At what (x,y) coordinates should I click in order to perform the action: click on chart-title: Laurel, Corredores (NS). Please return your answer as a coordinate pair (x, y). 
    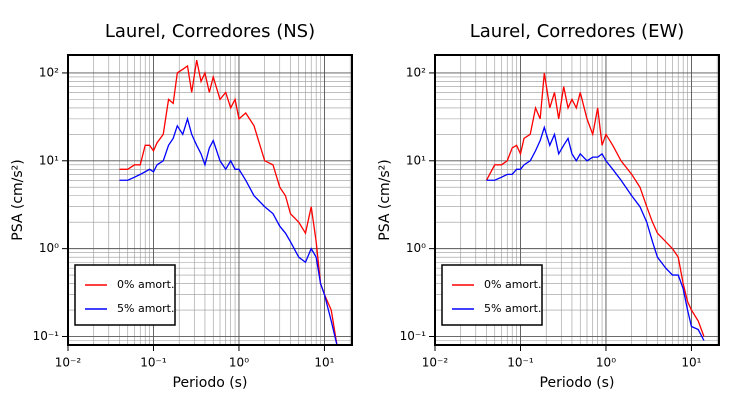
    Looking at the image, I should click on (210, 31).